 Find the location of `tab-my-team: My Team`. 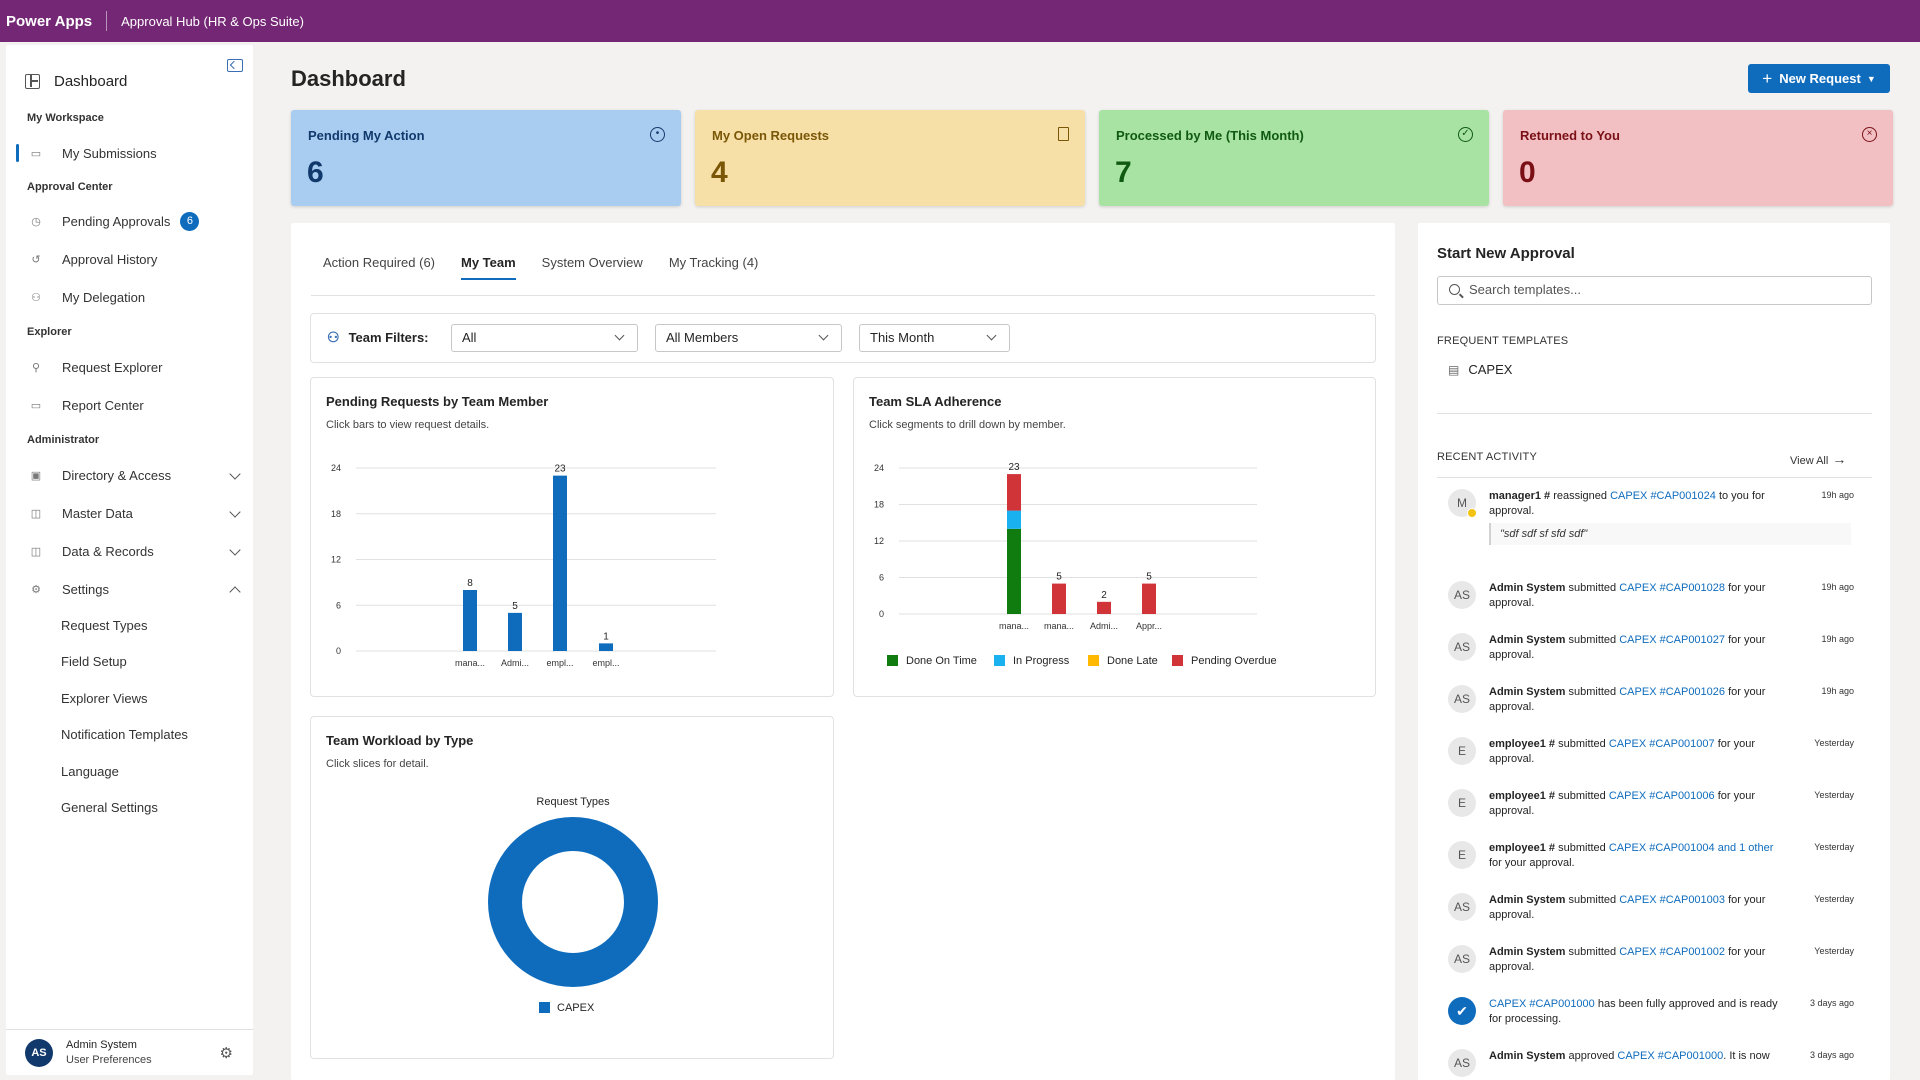

tab-my-team: My Team is located at coordinates (488, 267).